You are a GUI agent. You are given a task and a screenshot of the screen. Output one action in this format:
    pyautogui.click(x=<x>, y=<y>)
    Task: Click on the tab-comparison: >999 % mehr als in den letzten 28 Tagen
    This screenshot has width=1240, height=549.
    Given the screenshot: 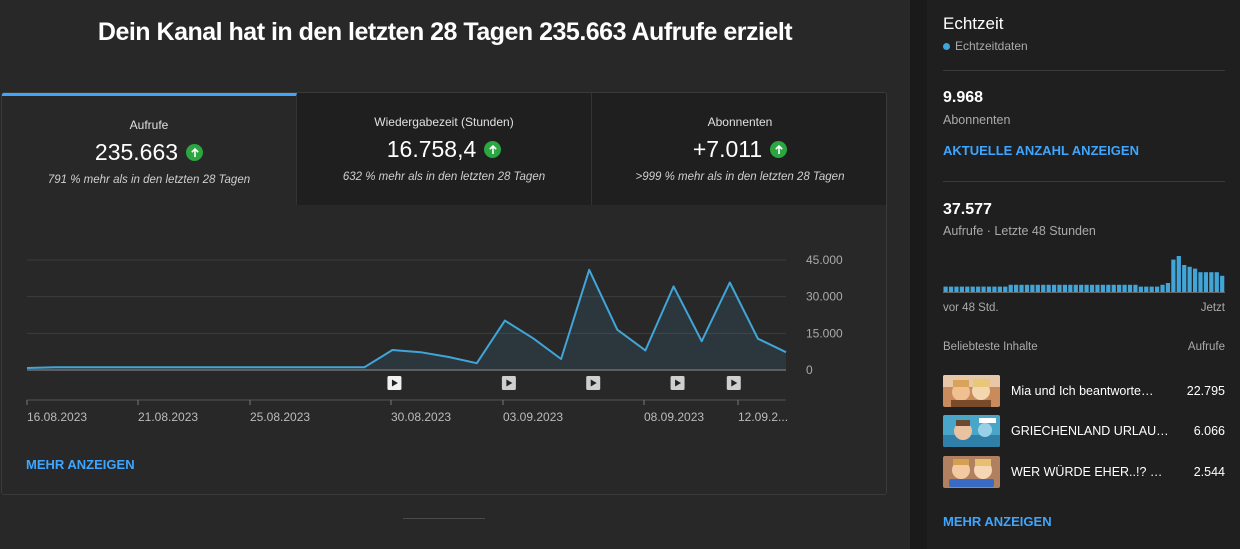 What is the action you would take?
    pyautogui.click(x=740, y=177)
    